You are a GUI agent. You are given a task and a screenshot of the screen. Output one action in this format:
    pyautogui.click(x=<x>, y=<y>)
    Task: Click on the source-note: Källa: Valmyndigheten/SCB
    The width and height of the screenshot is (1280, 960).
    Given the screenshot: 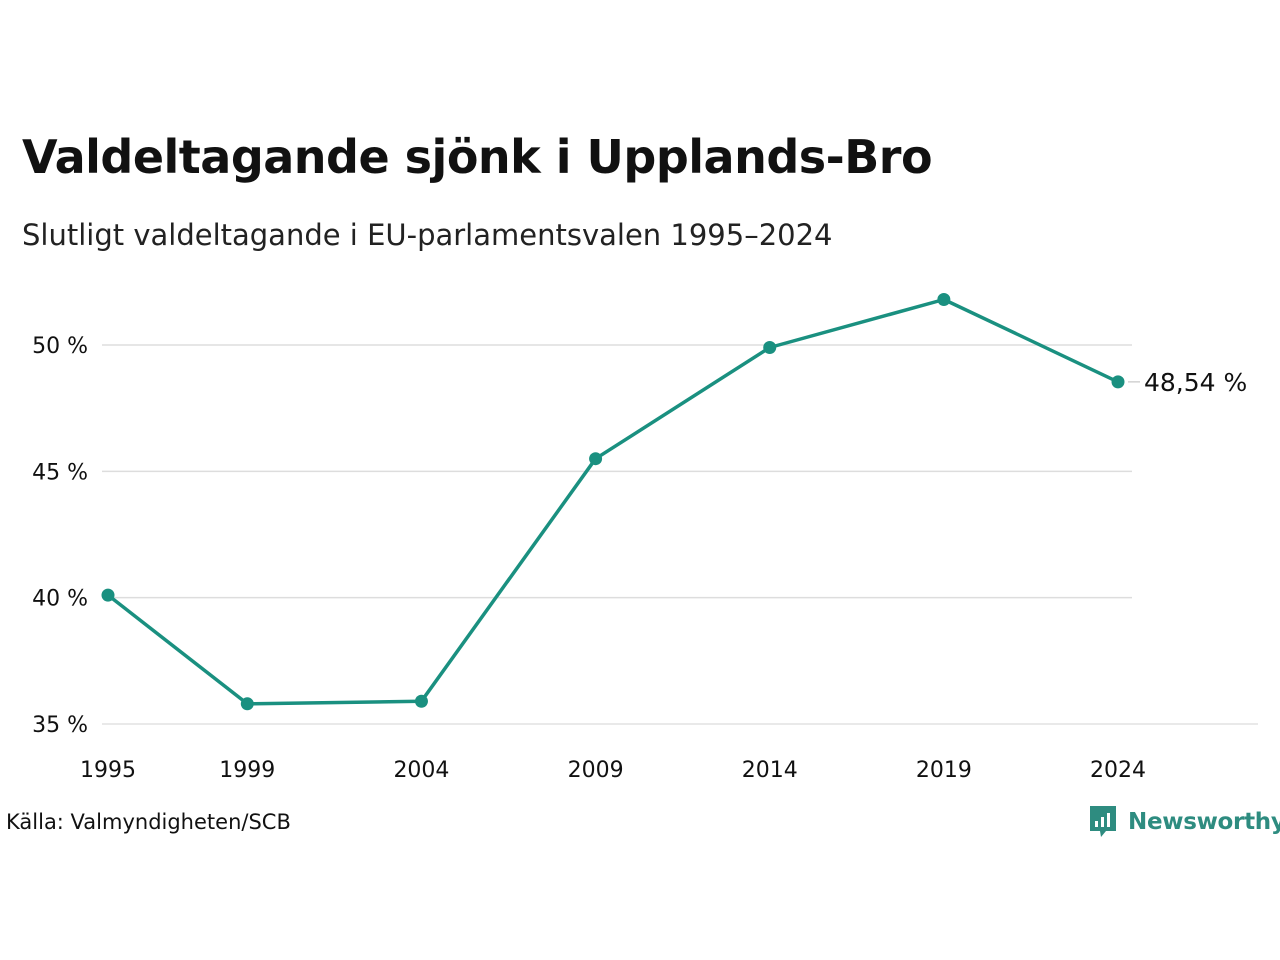 What is the action you would take?
    pyautogui.click(x=148, y=822)
    